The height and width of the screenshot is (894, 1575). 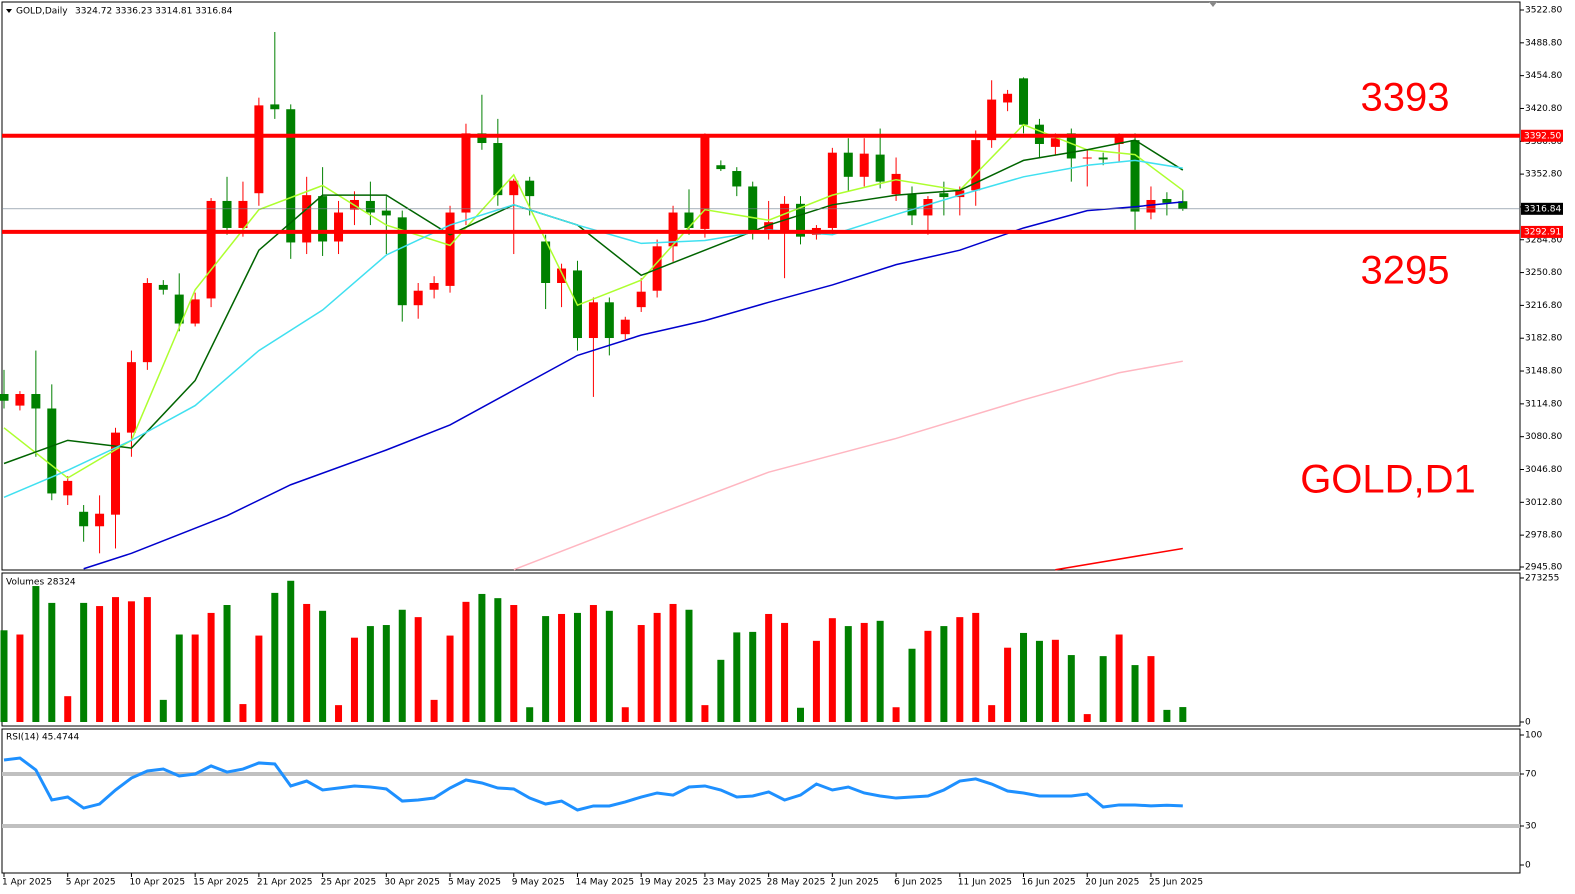 I want to click on x-tick-label: 16 Jun 2025, so click(x=1049, y=883).